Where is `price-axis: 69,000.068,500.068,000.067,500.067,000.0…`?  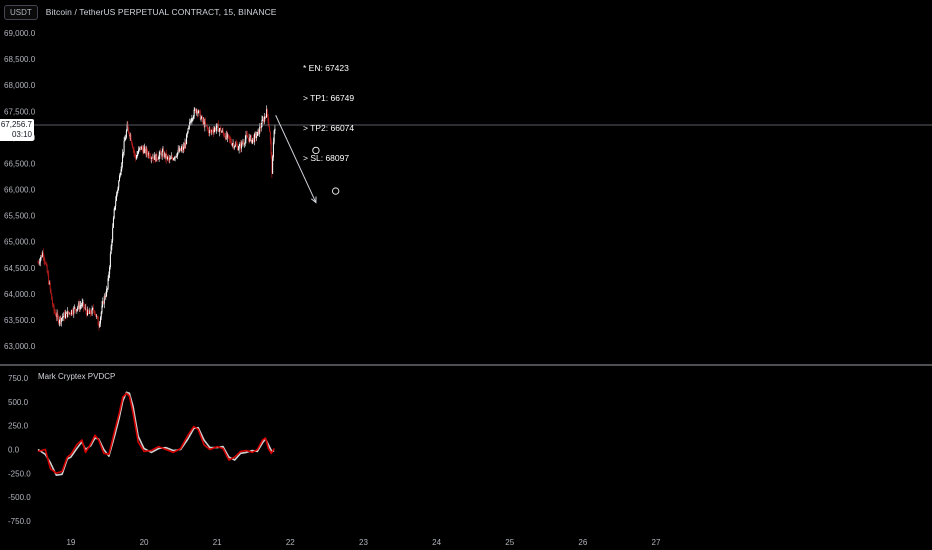 price-axis: 69,000.068,500.068,000.067,500.067,000.0… is located at coordinates (20, 190).